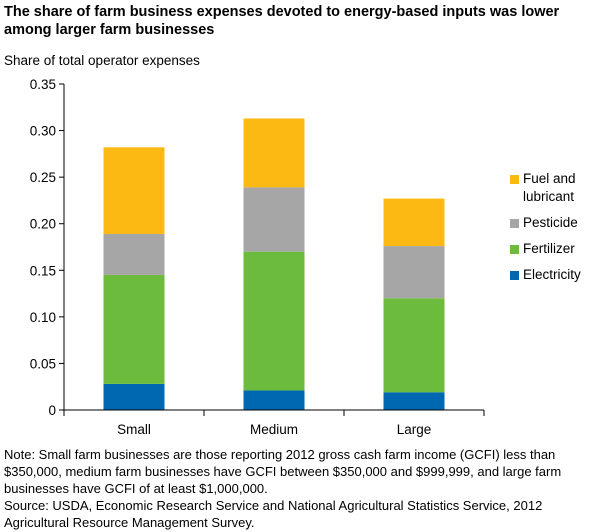 The image size is (605, 532). What do you see at coordinates (550, 222) in the screenshot?
I see `legend-label: Pesticide` at bounding box center [550, 222].